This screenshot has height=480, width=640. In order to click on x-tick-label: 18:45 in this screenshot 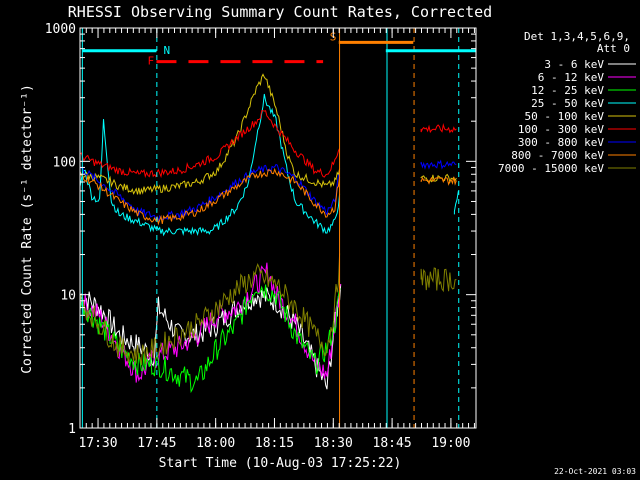, I will do `click(392, 443)`.